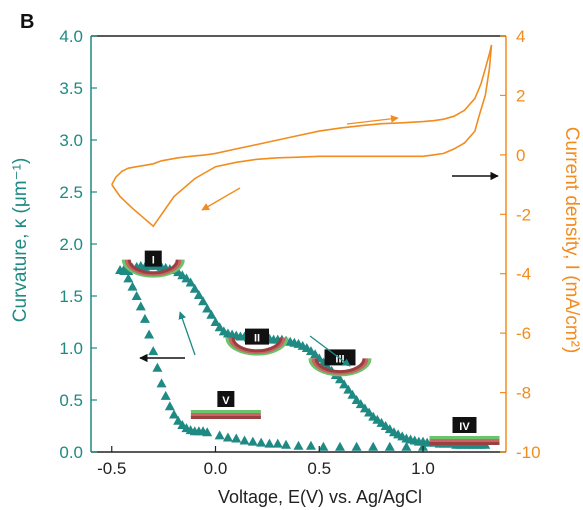 Image resolution: width=583 pixels, height=510 pixels. What do you see at coordinates (187, 333) in the screenshot?
I see `recovery-direction-arrow` at bounding box center [187, 333].